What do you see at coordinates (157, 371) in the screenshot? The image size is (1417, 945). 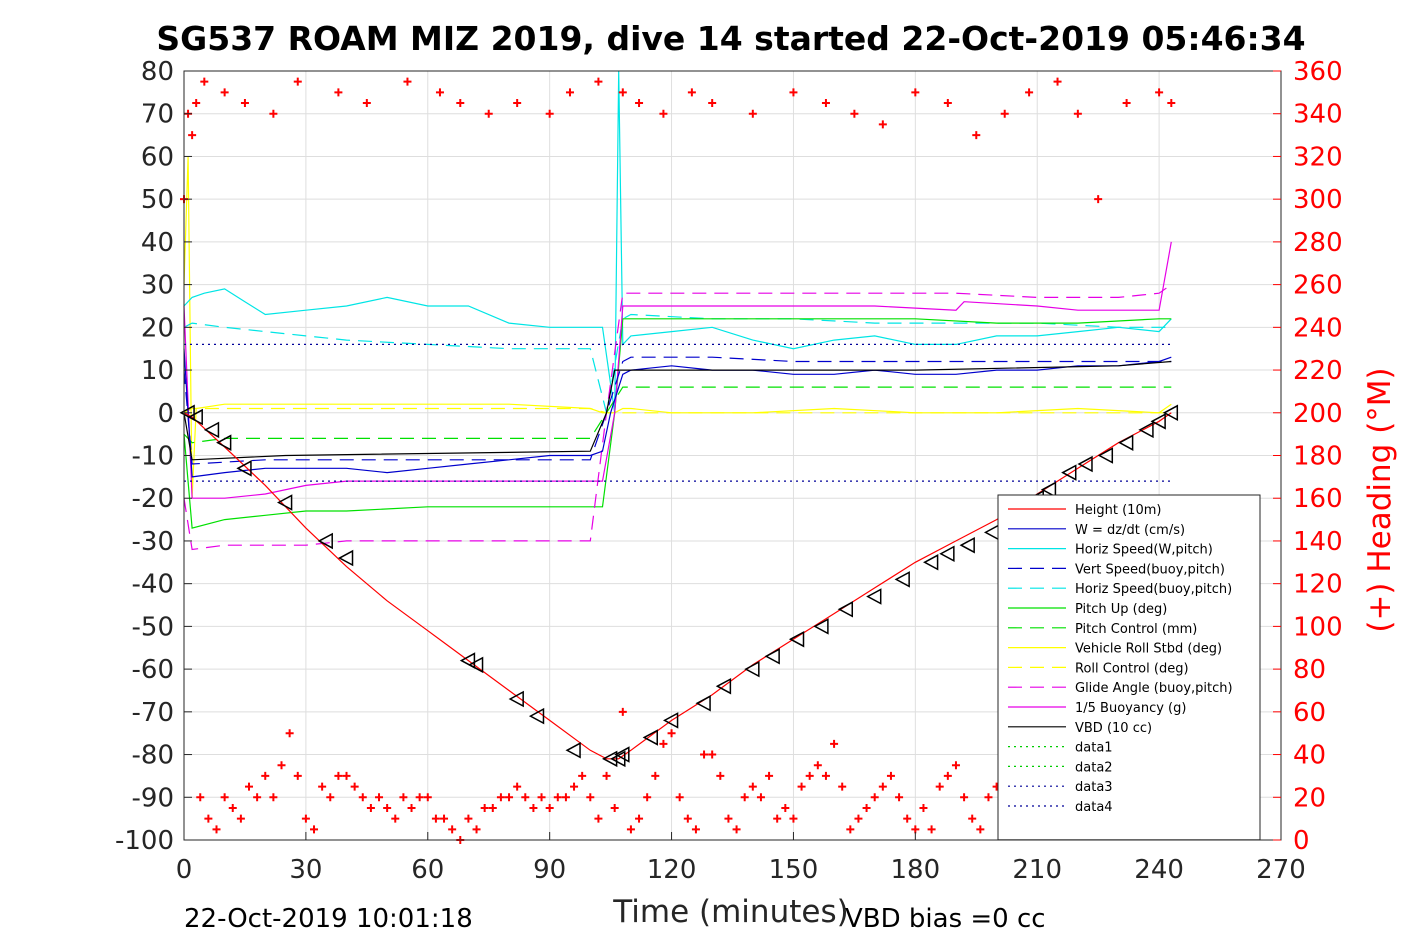 I see `tick-label-left: 10` at bounding box center [157, 371].